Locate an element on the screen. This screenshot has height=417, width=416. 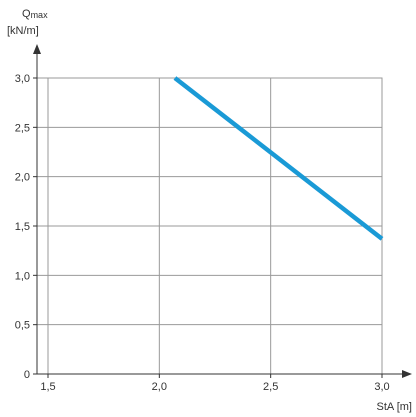
x-tick-label: 2,0 is located at coordinates (159, 387).